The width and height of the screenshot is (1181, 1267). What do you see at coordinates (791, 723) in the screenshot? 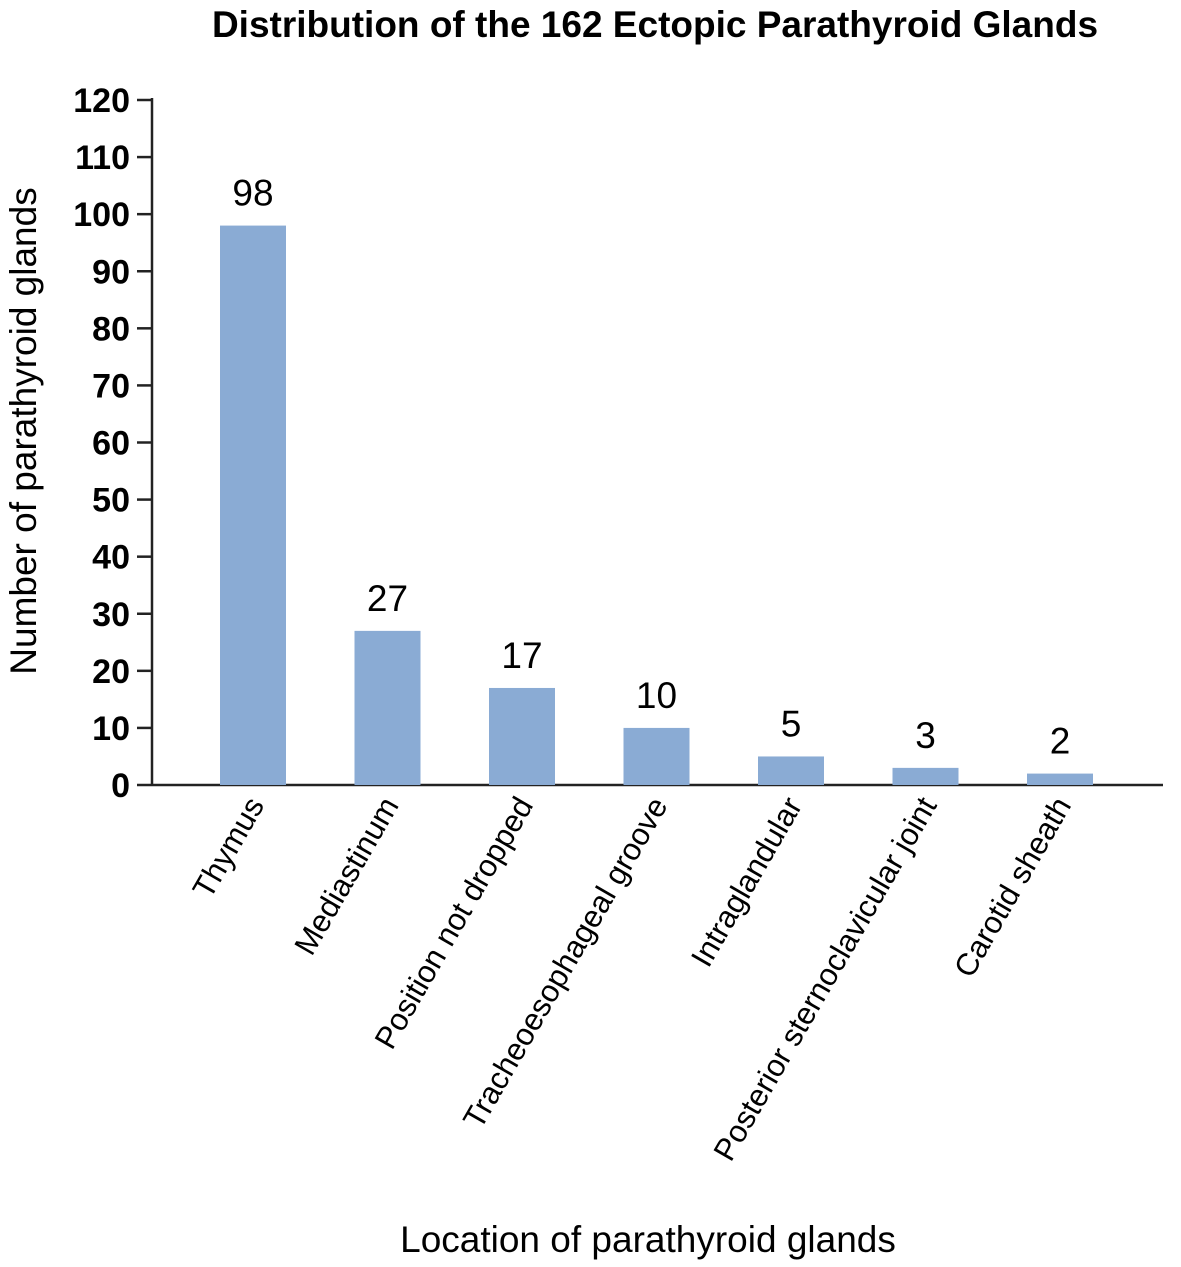
I see `data-label: 5` at bounding box center [791, 723].